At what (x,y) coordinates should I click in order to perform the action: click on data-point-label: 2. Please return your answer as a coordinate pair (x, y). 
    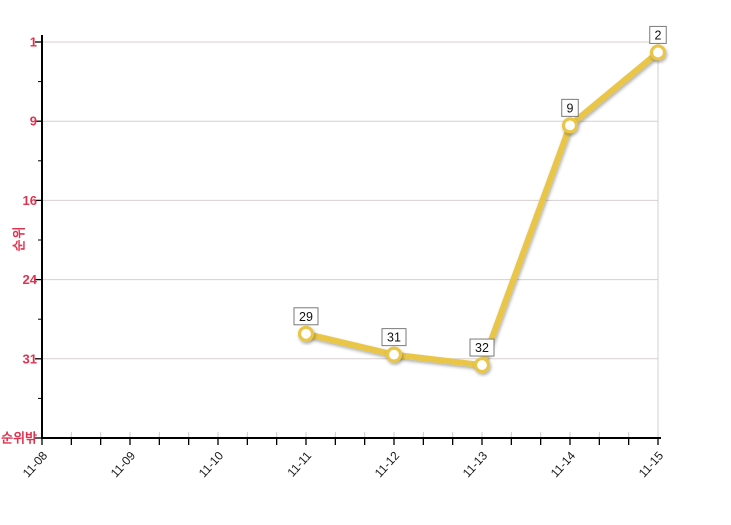
    Looking at the image, I should click on (658, 35).